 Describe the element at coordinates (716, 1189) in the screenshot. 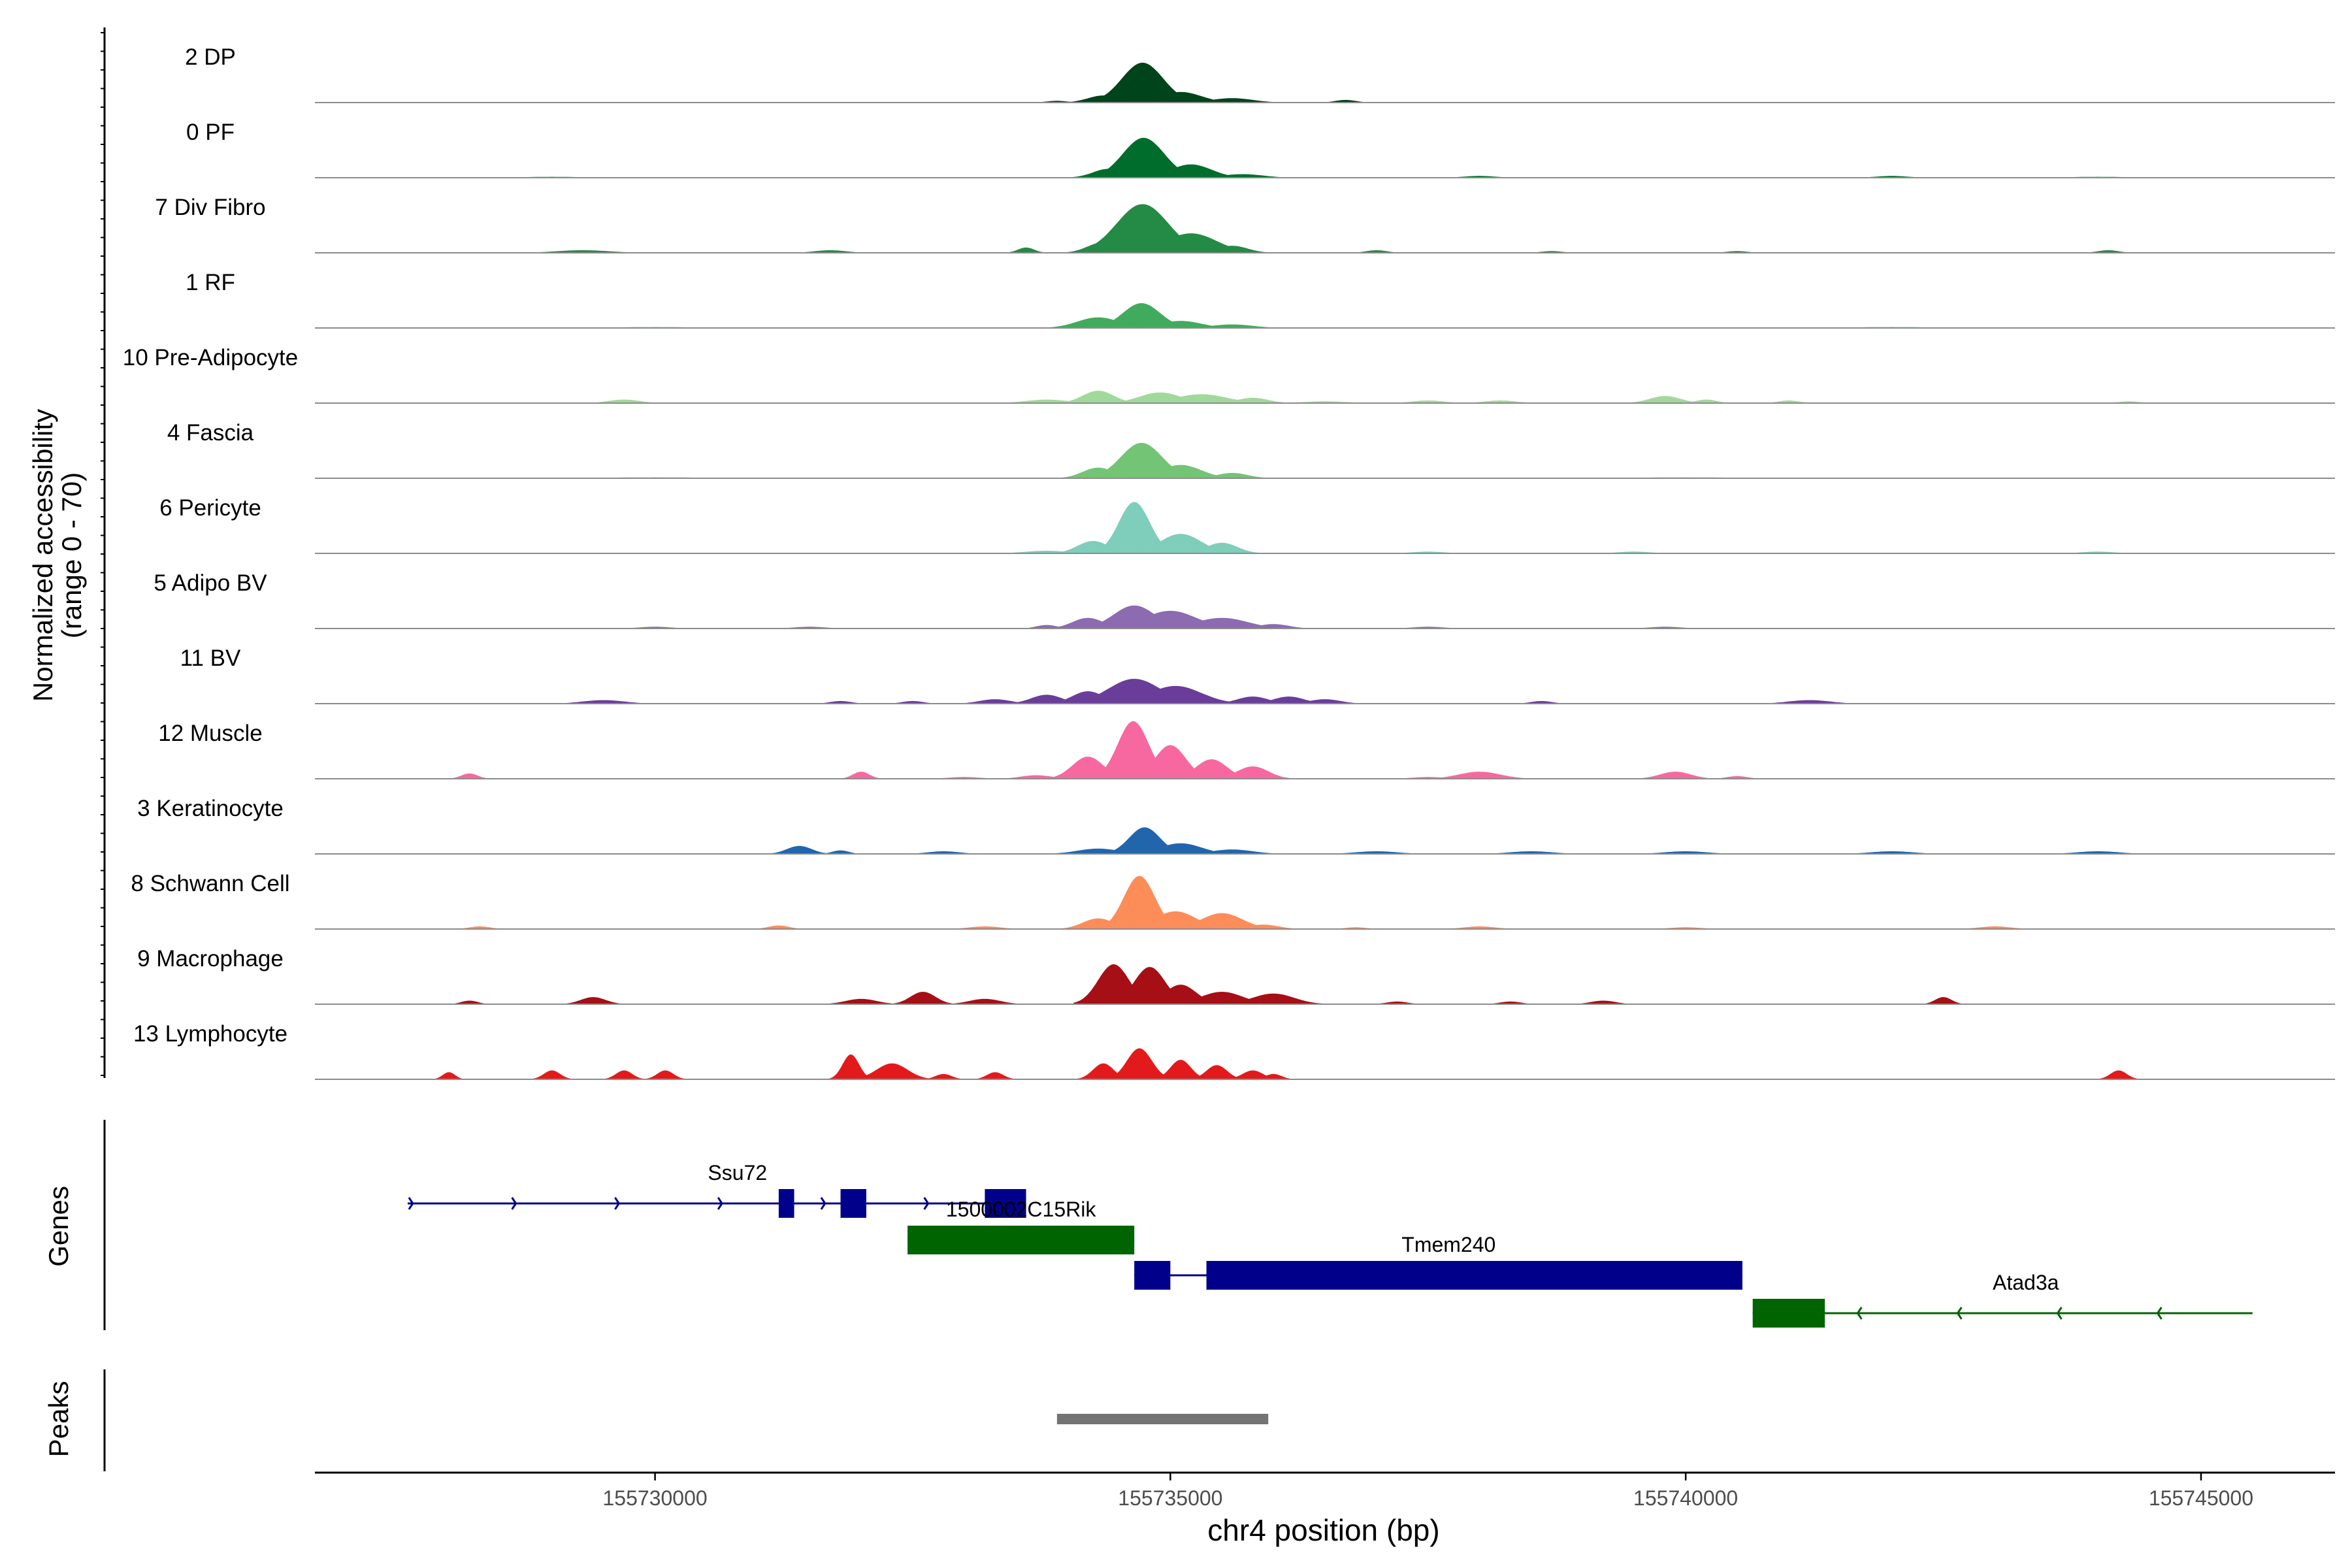

I see `gene-ssu72: Ssu72` at that location.